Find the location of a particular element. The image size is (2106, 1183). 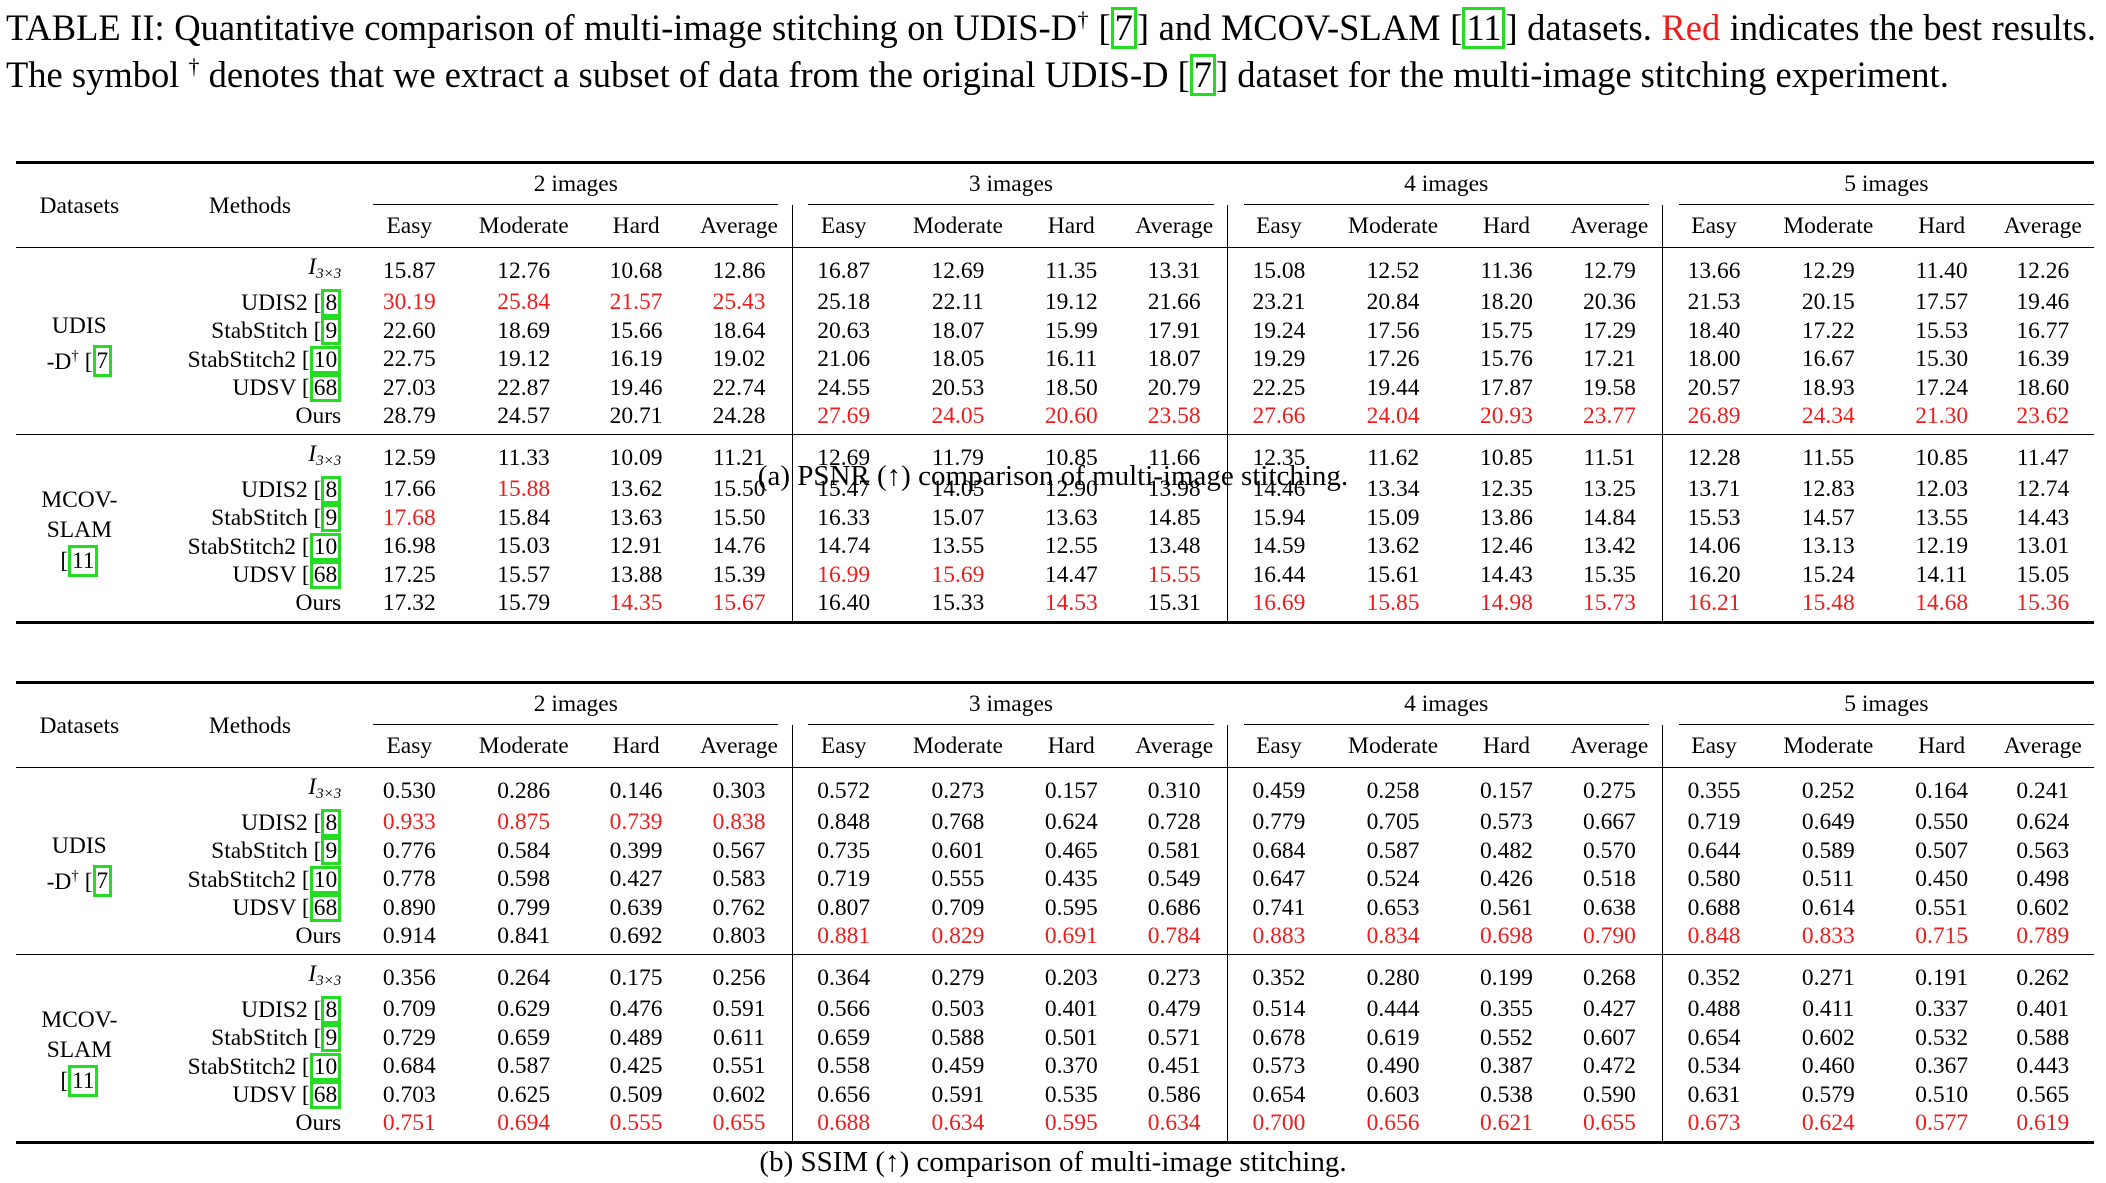

metric-cell: 0.490 is located at coordinates (1393, 1066).